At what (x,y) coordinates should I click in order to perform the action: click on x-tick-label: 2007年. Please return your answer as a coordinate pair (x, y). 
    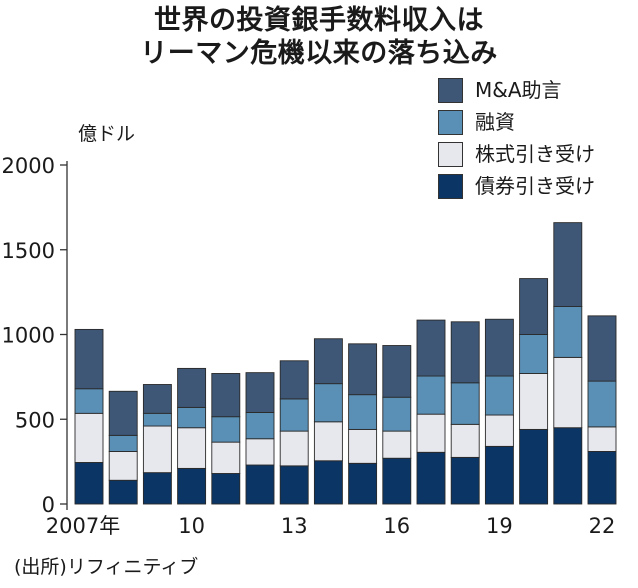
    Looking at the image, I should click on (83, 526).